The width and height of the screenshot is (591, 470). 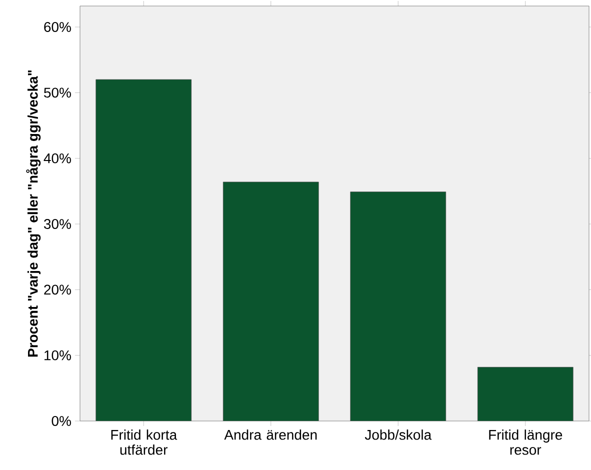 What do you see at coordinates (61, 421) in the screenshot?
I see `y-tick-label: 0%` at bounding box center [61, 421].